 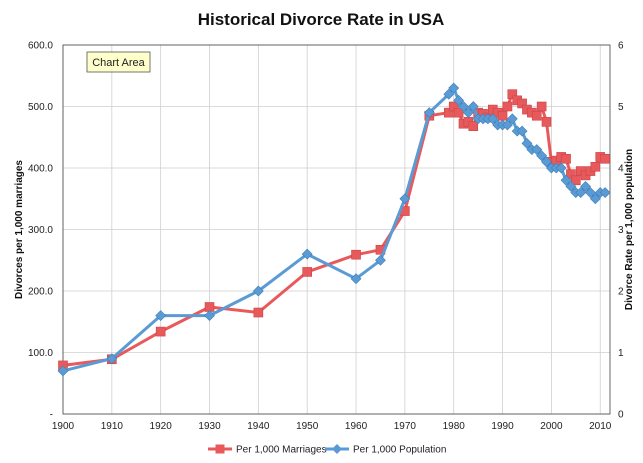 What do you see at coordinates (19, 229) in the screenshot?
I see `y-axis-left-title: Divorces per 1,000 marriages` at bounding box center [19, 229].